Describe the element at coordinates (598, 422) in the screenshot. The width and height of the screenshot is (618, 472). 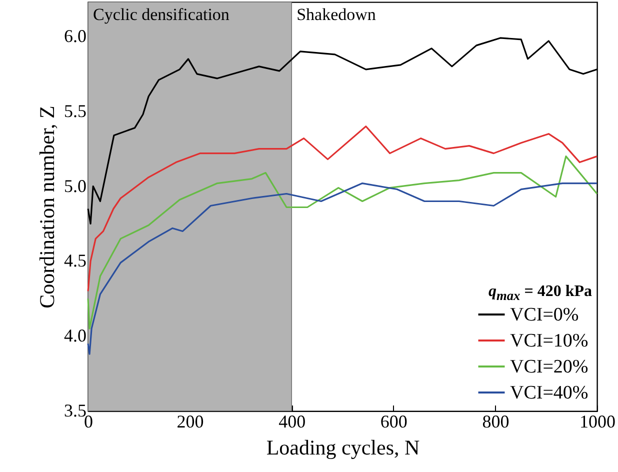
I see `x-tick-label: 1000` at that location.